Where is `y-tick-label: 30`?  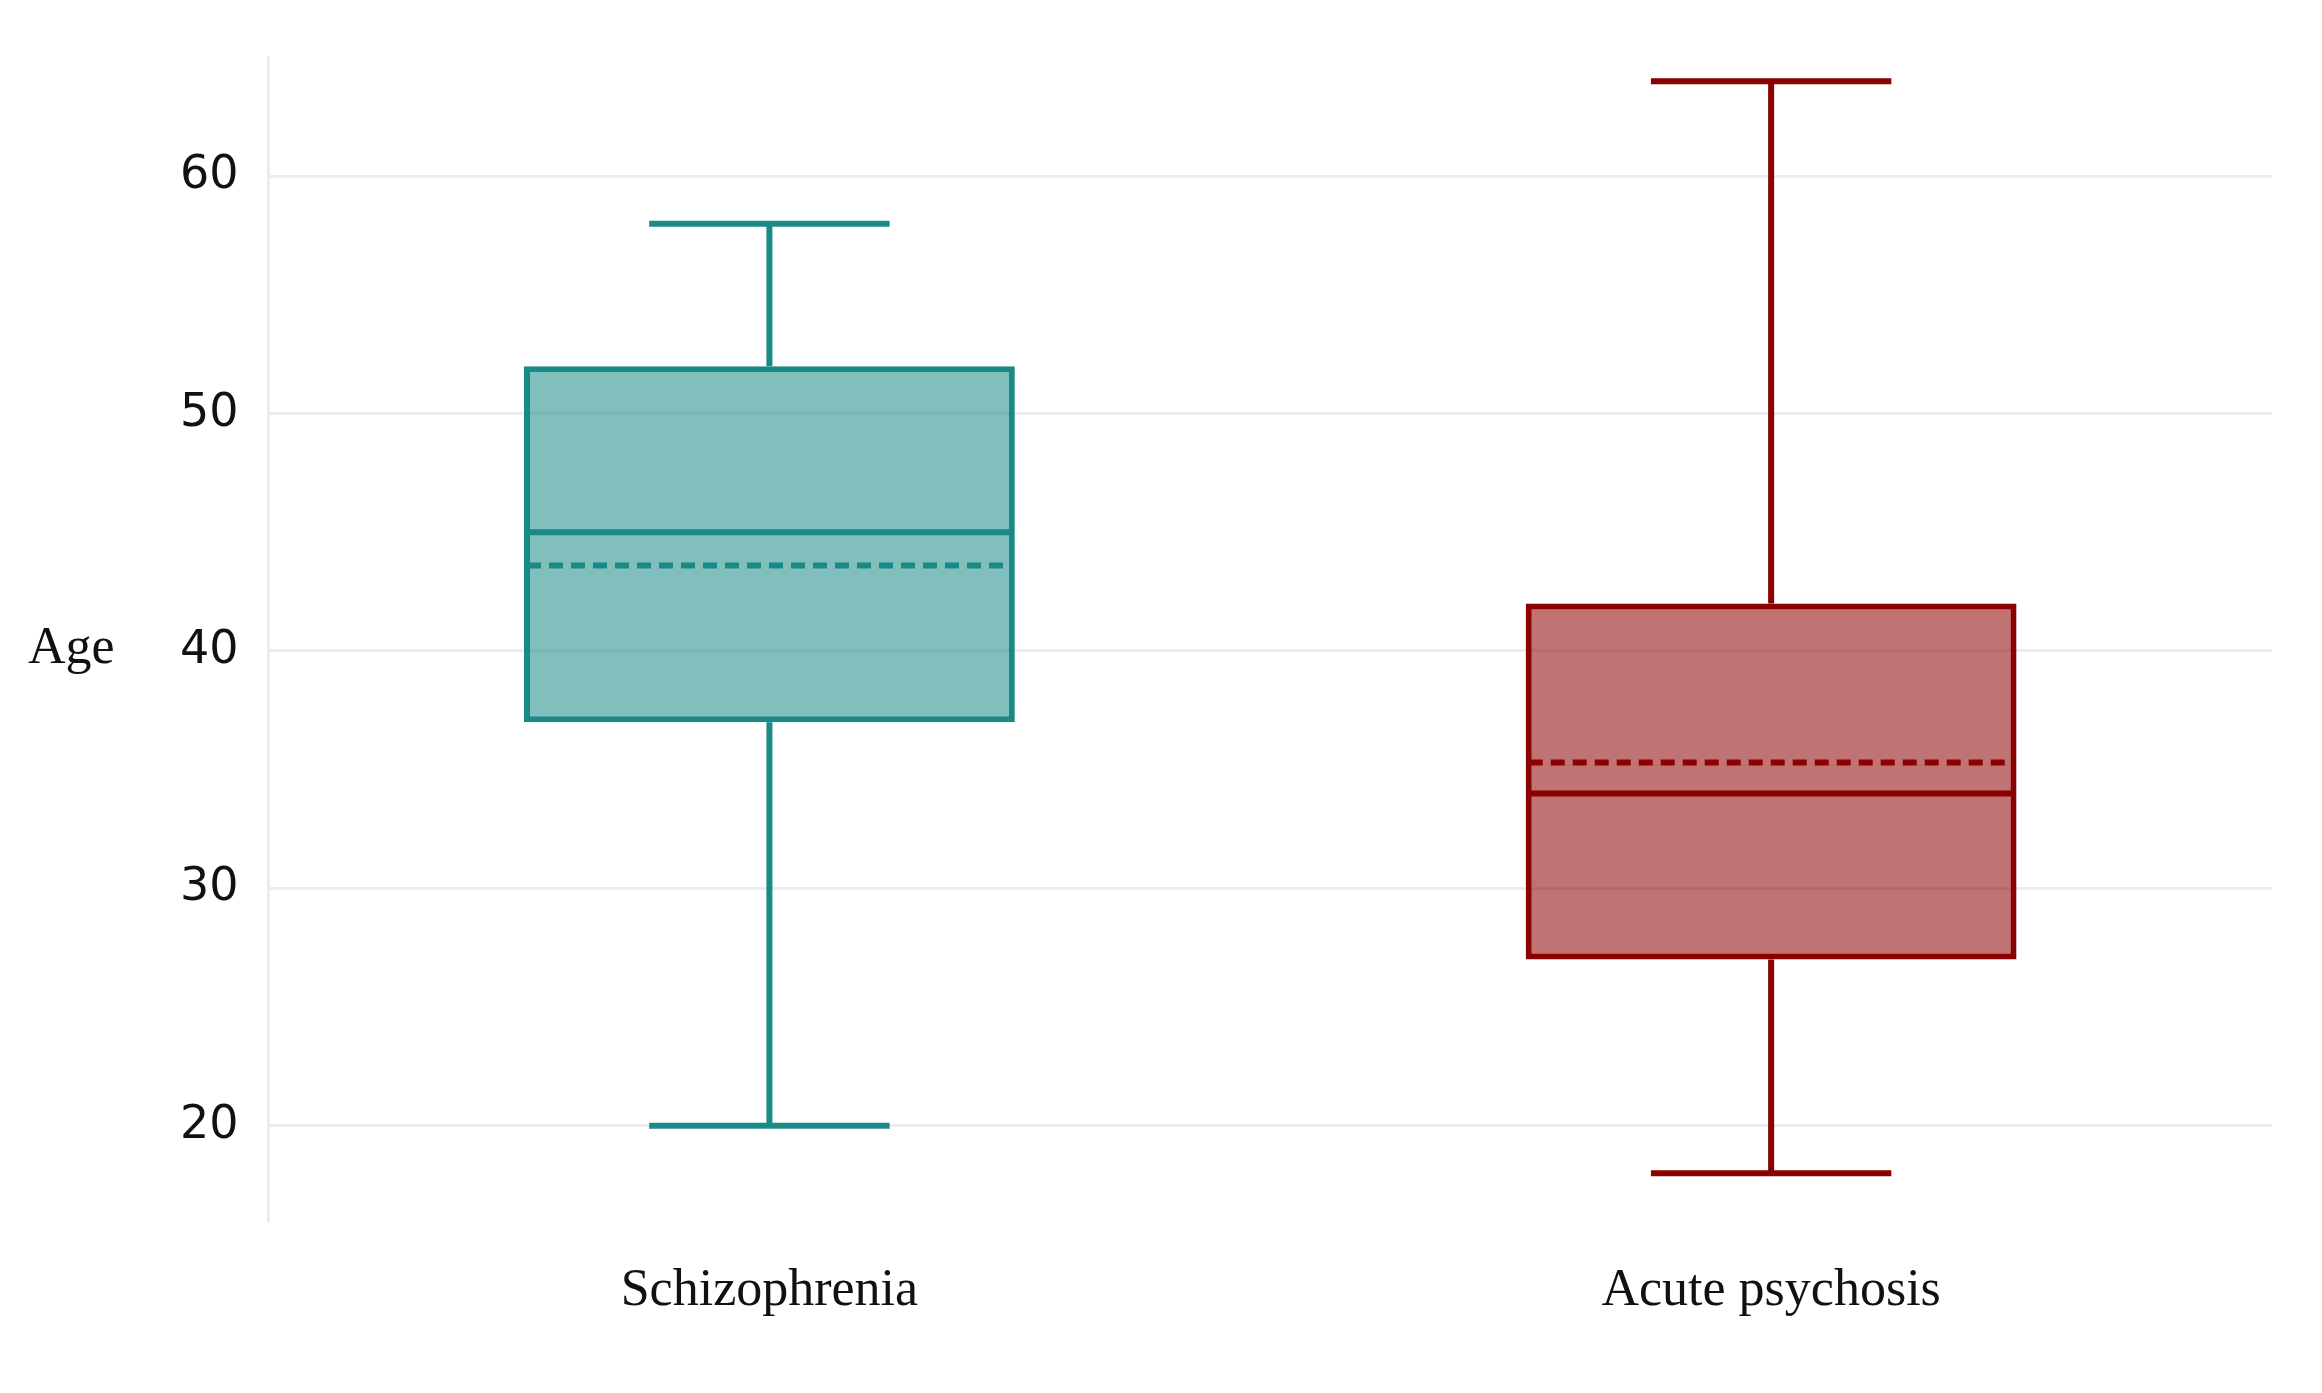
y-tick-label: 30 is located at coordinates (209, 884).